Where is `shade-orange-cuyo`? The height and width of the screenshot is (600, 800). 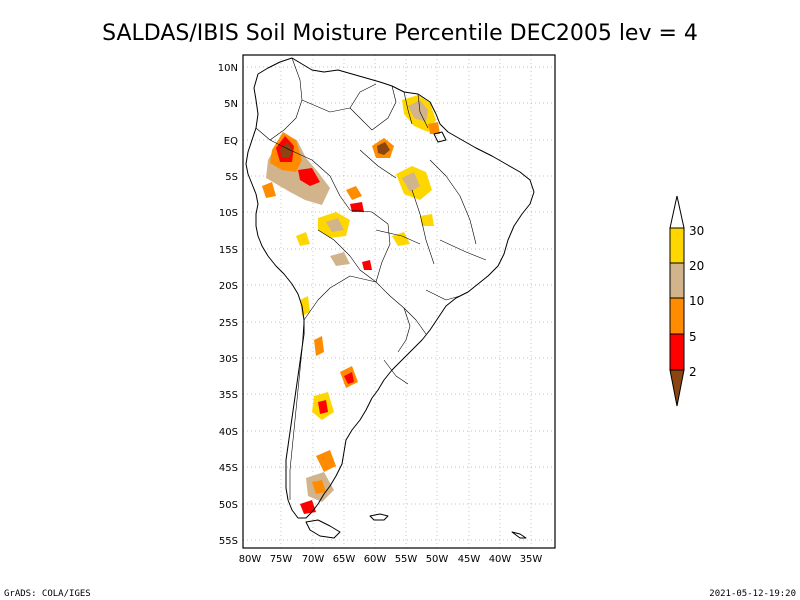 shade-orange-cuyo is located at coordinates (319, 346).